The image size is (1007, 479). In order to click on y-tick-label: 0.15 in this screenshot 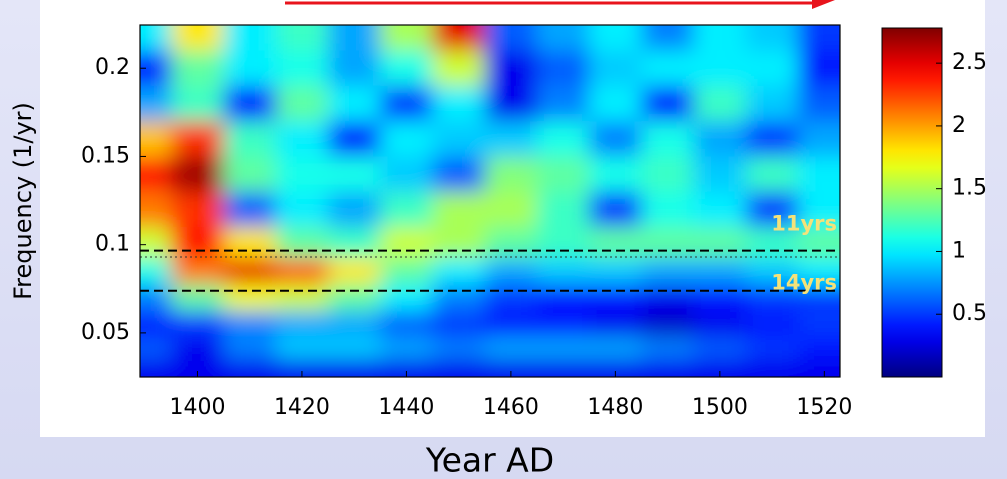, I will do `click(105, 155)`.